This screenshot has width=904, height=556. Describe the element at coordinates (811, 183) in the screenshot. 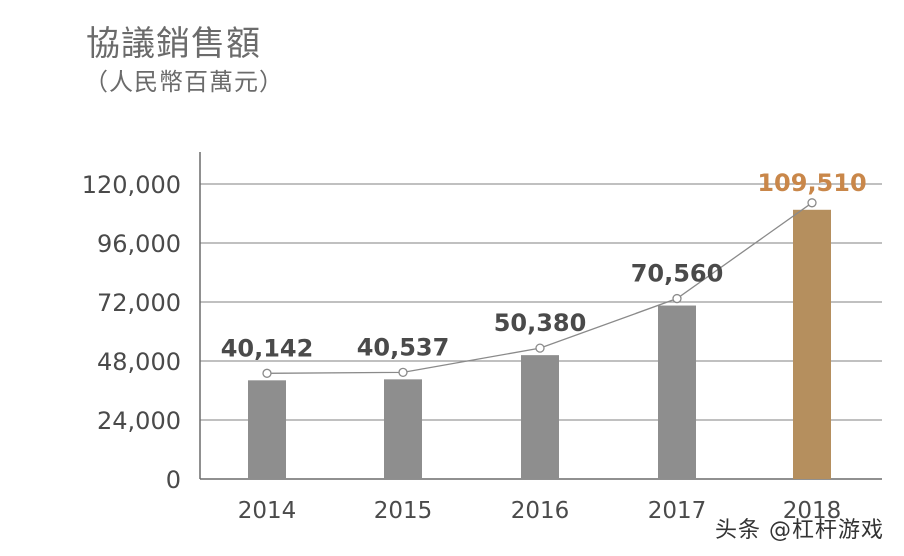

I see `data-label: 109,510` at that location.